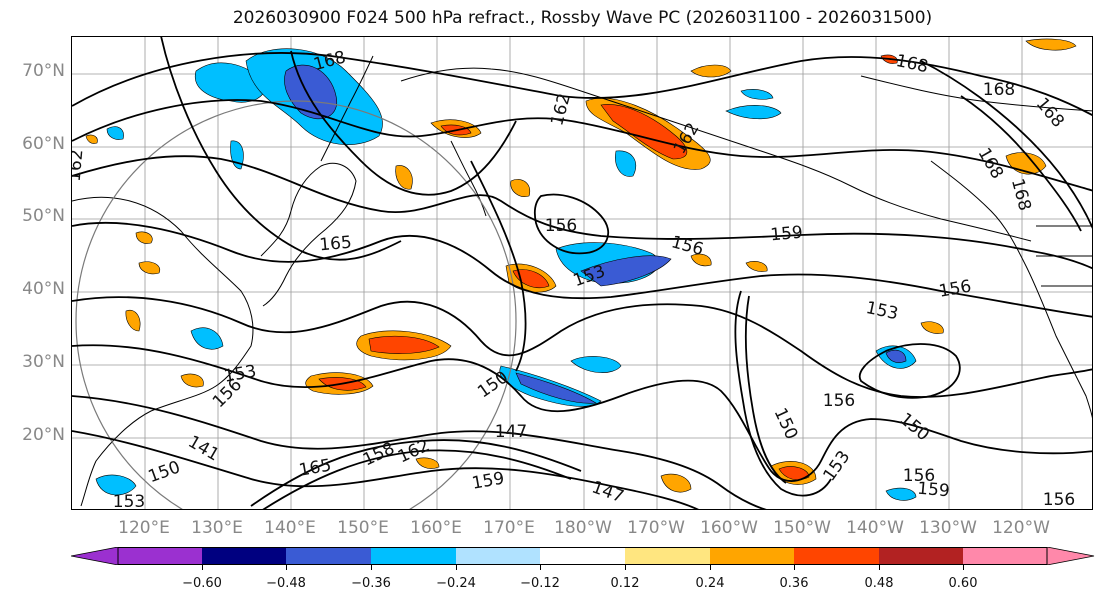 The image size is (1105, 604). Describe the element at coordinates (729, 528) in the screenshot. I see `lon-label-160w: 160°W` at that location.